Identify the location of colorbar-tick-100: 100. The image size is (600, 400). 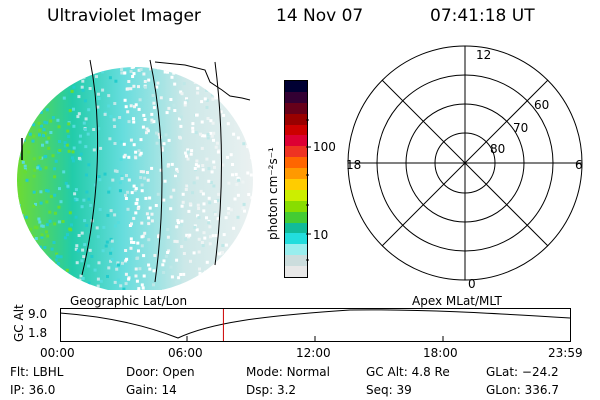
(324, 147).